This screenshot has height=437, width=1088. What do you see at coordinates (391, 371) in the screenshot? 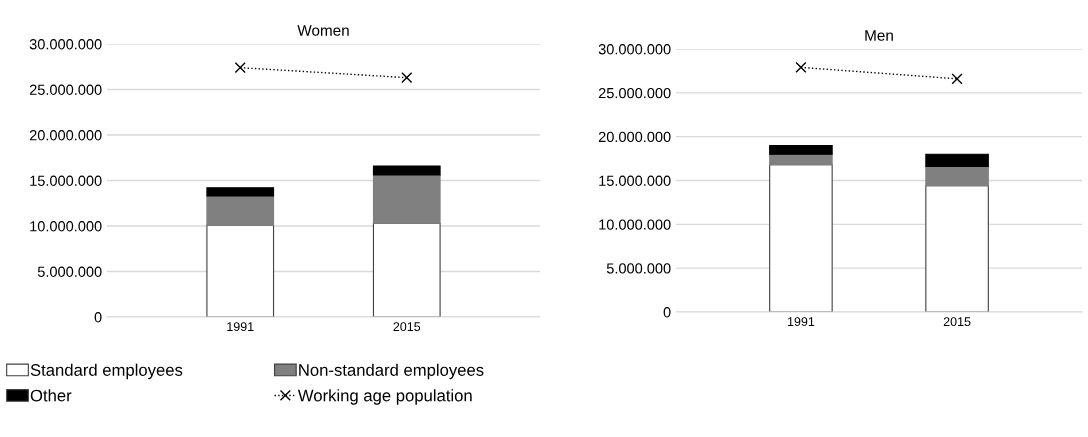
I see `legend-label: Non-standard employees` at bounding box center [391, 371].